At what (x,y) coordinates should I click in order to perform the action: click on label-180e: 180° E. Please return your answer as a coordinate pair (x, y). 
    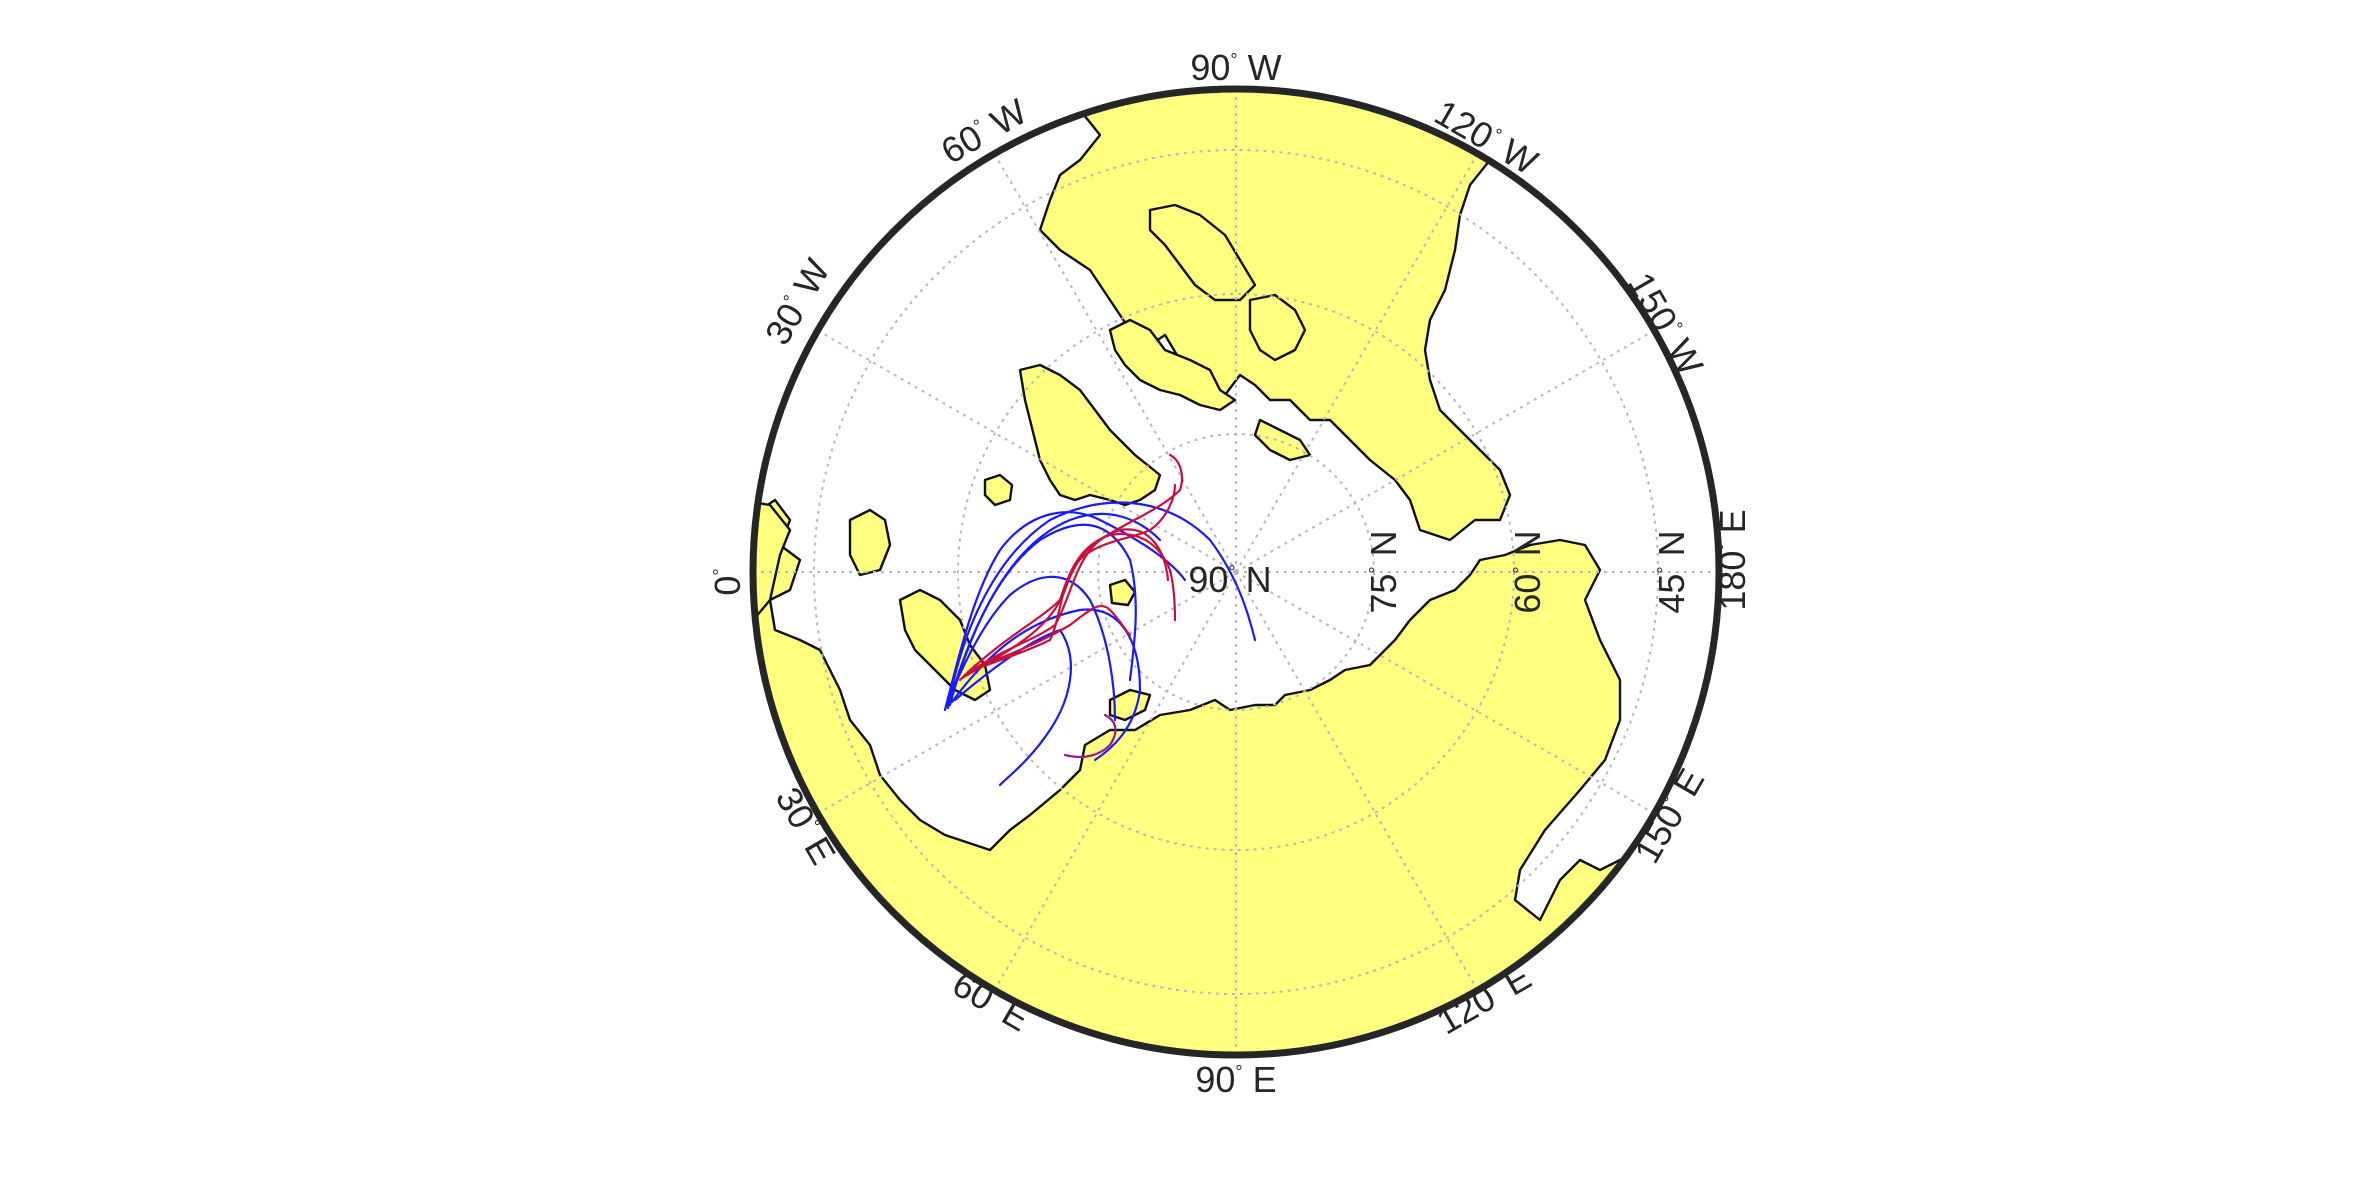
    Looking at the image, I should click on (1732, 559).